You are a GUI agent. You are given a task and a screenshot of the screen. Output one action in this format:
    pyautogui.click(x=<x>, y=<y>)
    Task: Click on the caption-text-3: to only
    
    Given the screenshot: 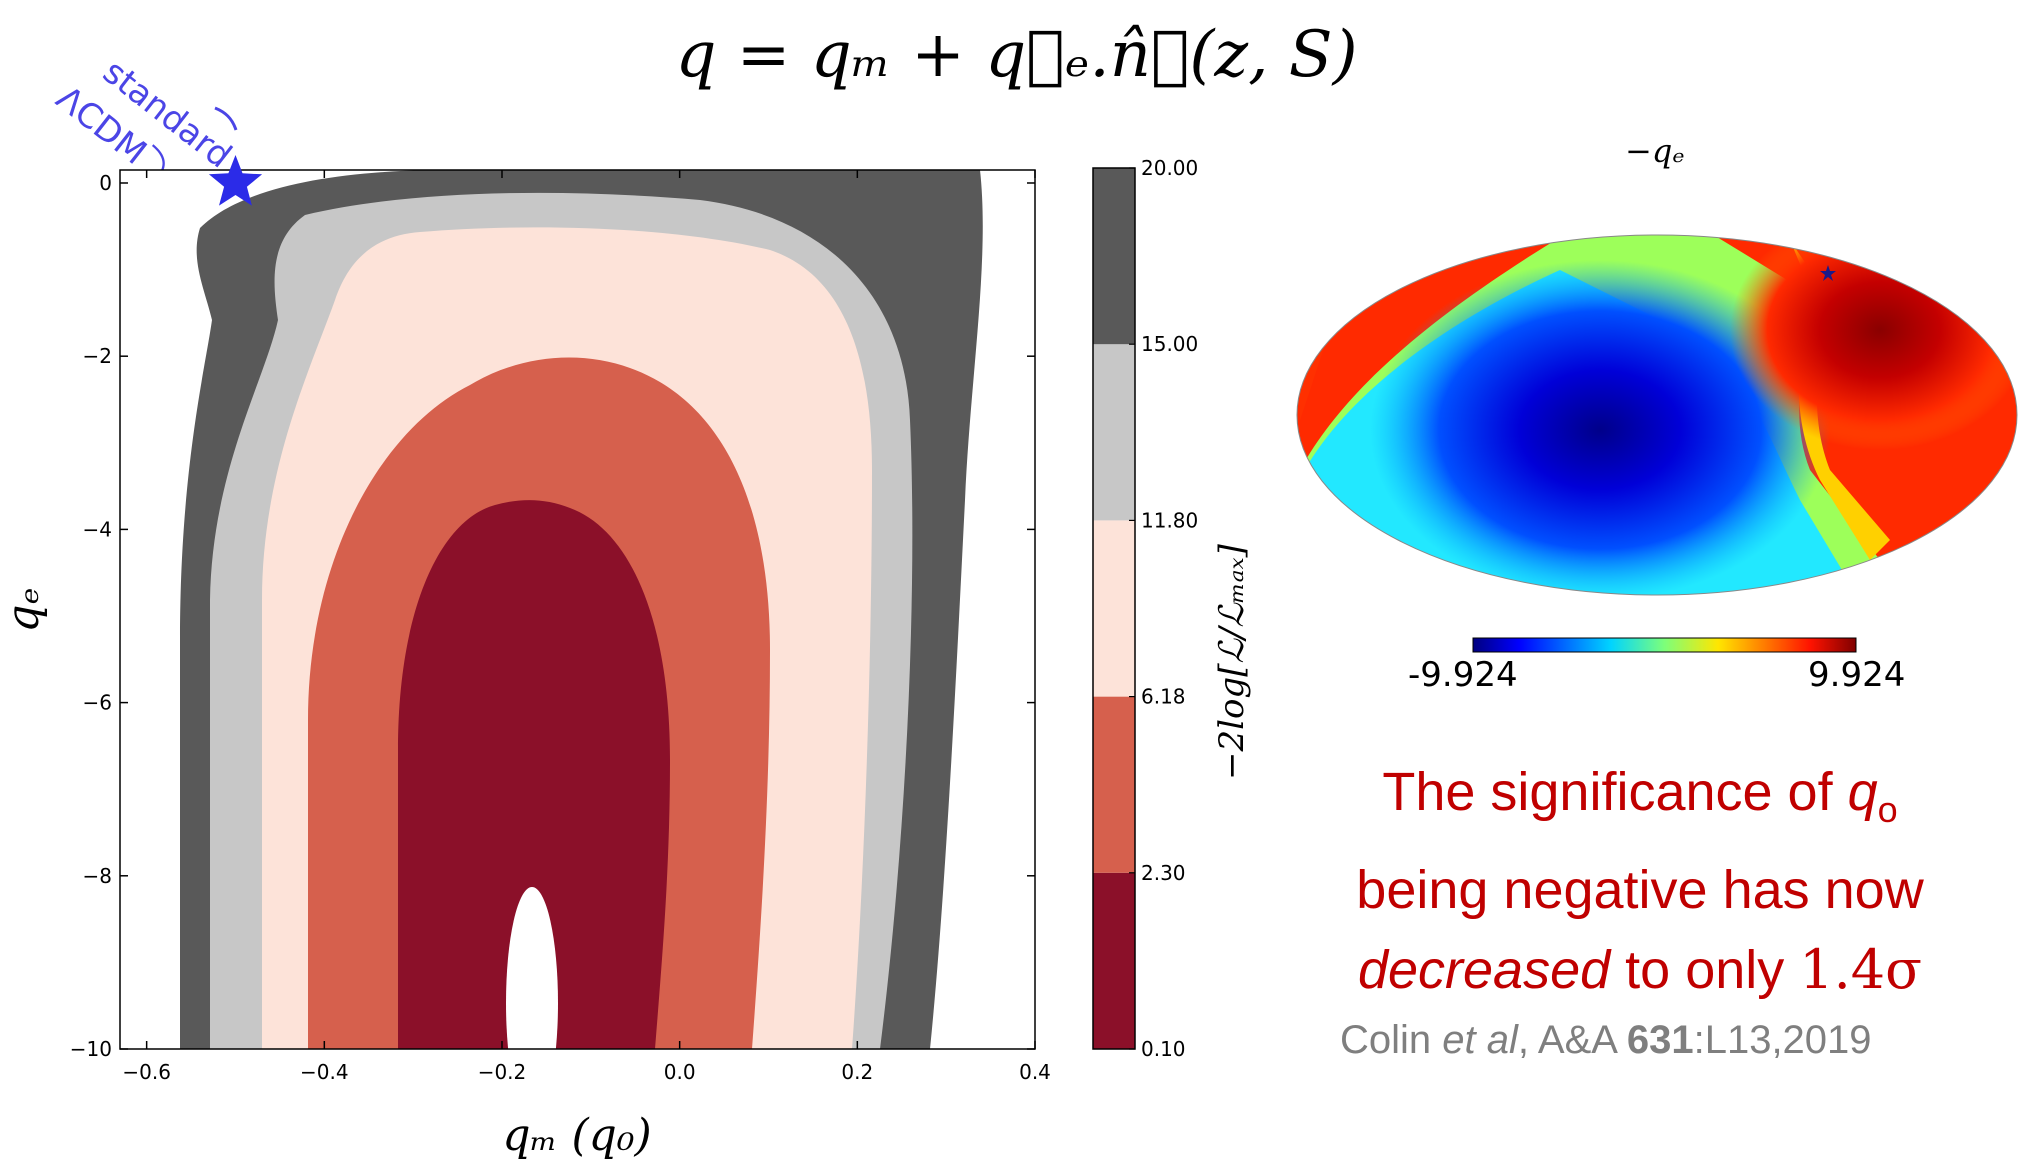 What is the action you would take?
    pyautogui.click(x=1705, y=969)
    